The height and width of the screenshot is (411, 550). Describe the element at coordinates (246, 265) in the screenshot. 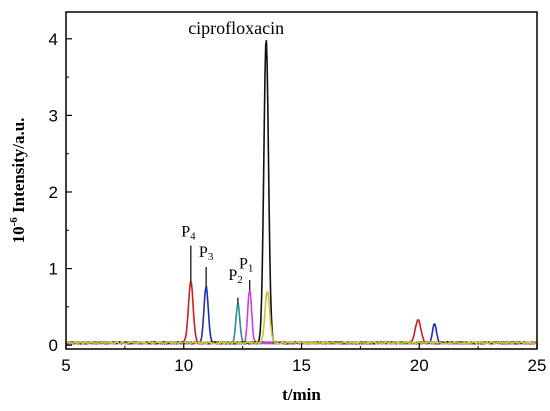

I see `annotation-p1: P1` at that location.